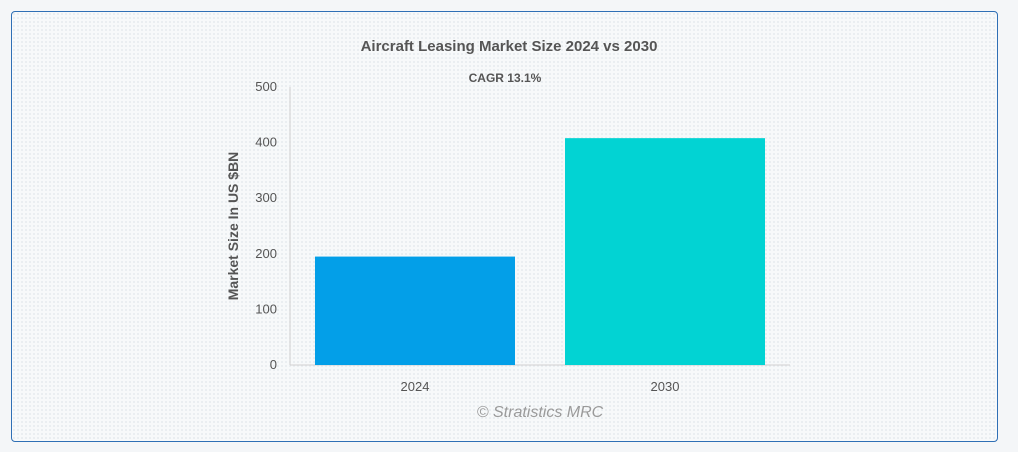 Image resolution: width=1018 pixels, height=452 pixels. I want to click on y-tick-label: 400, so click(266, 142).